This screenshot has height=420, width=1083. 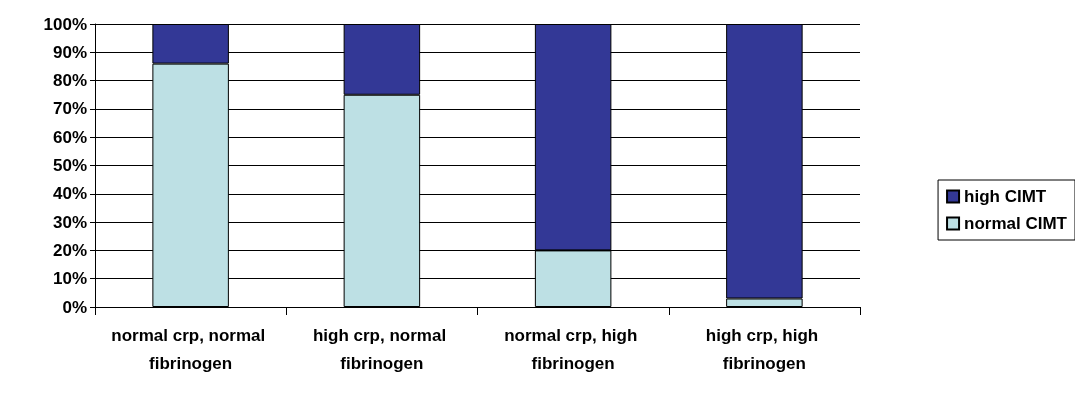 What do you see at coordinates (69, 279) in the screenshot?
I see `y-tick-label: 10%` at bounding box center [69, 279].